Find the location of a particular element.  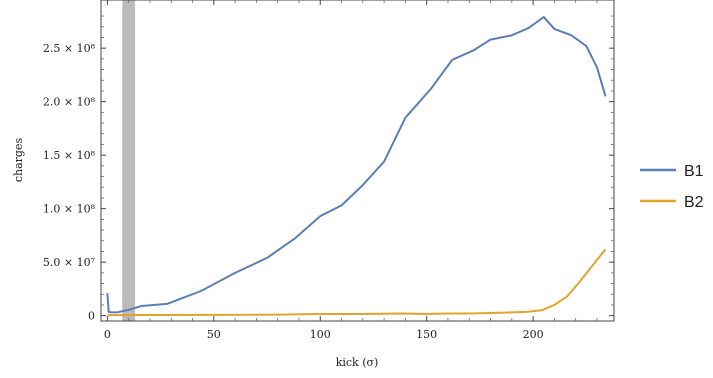

y-tick-label: 1.0 × 10⁸ is located at coordinates (69, 209).